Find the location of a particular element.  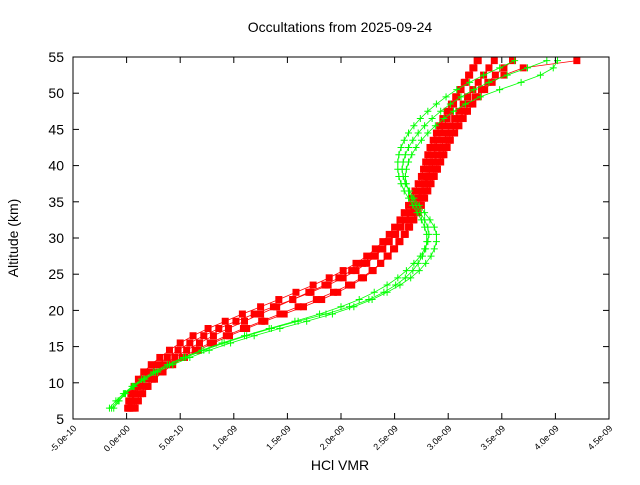

y-tick-label: 25 is located at coordinates (56, 274).